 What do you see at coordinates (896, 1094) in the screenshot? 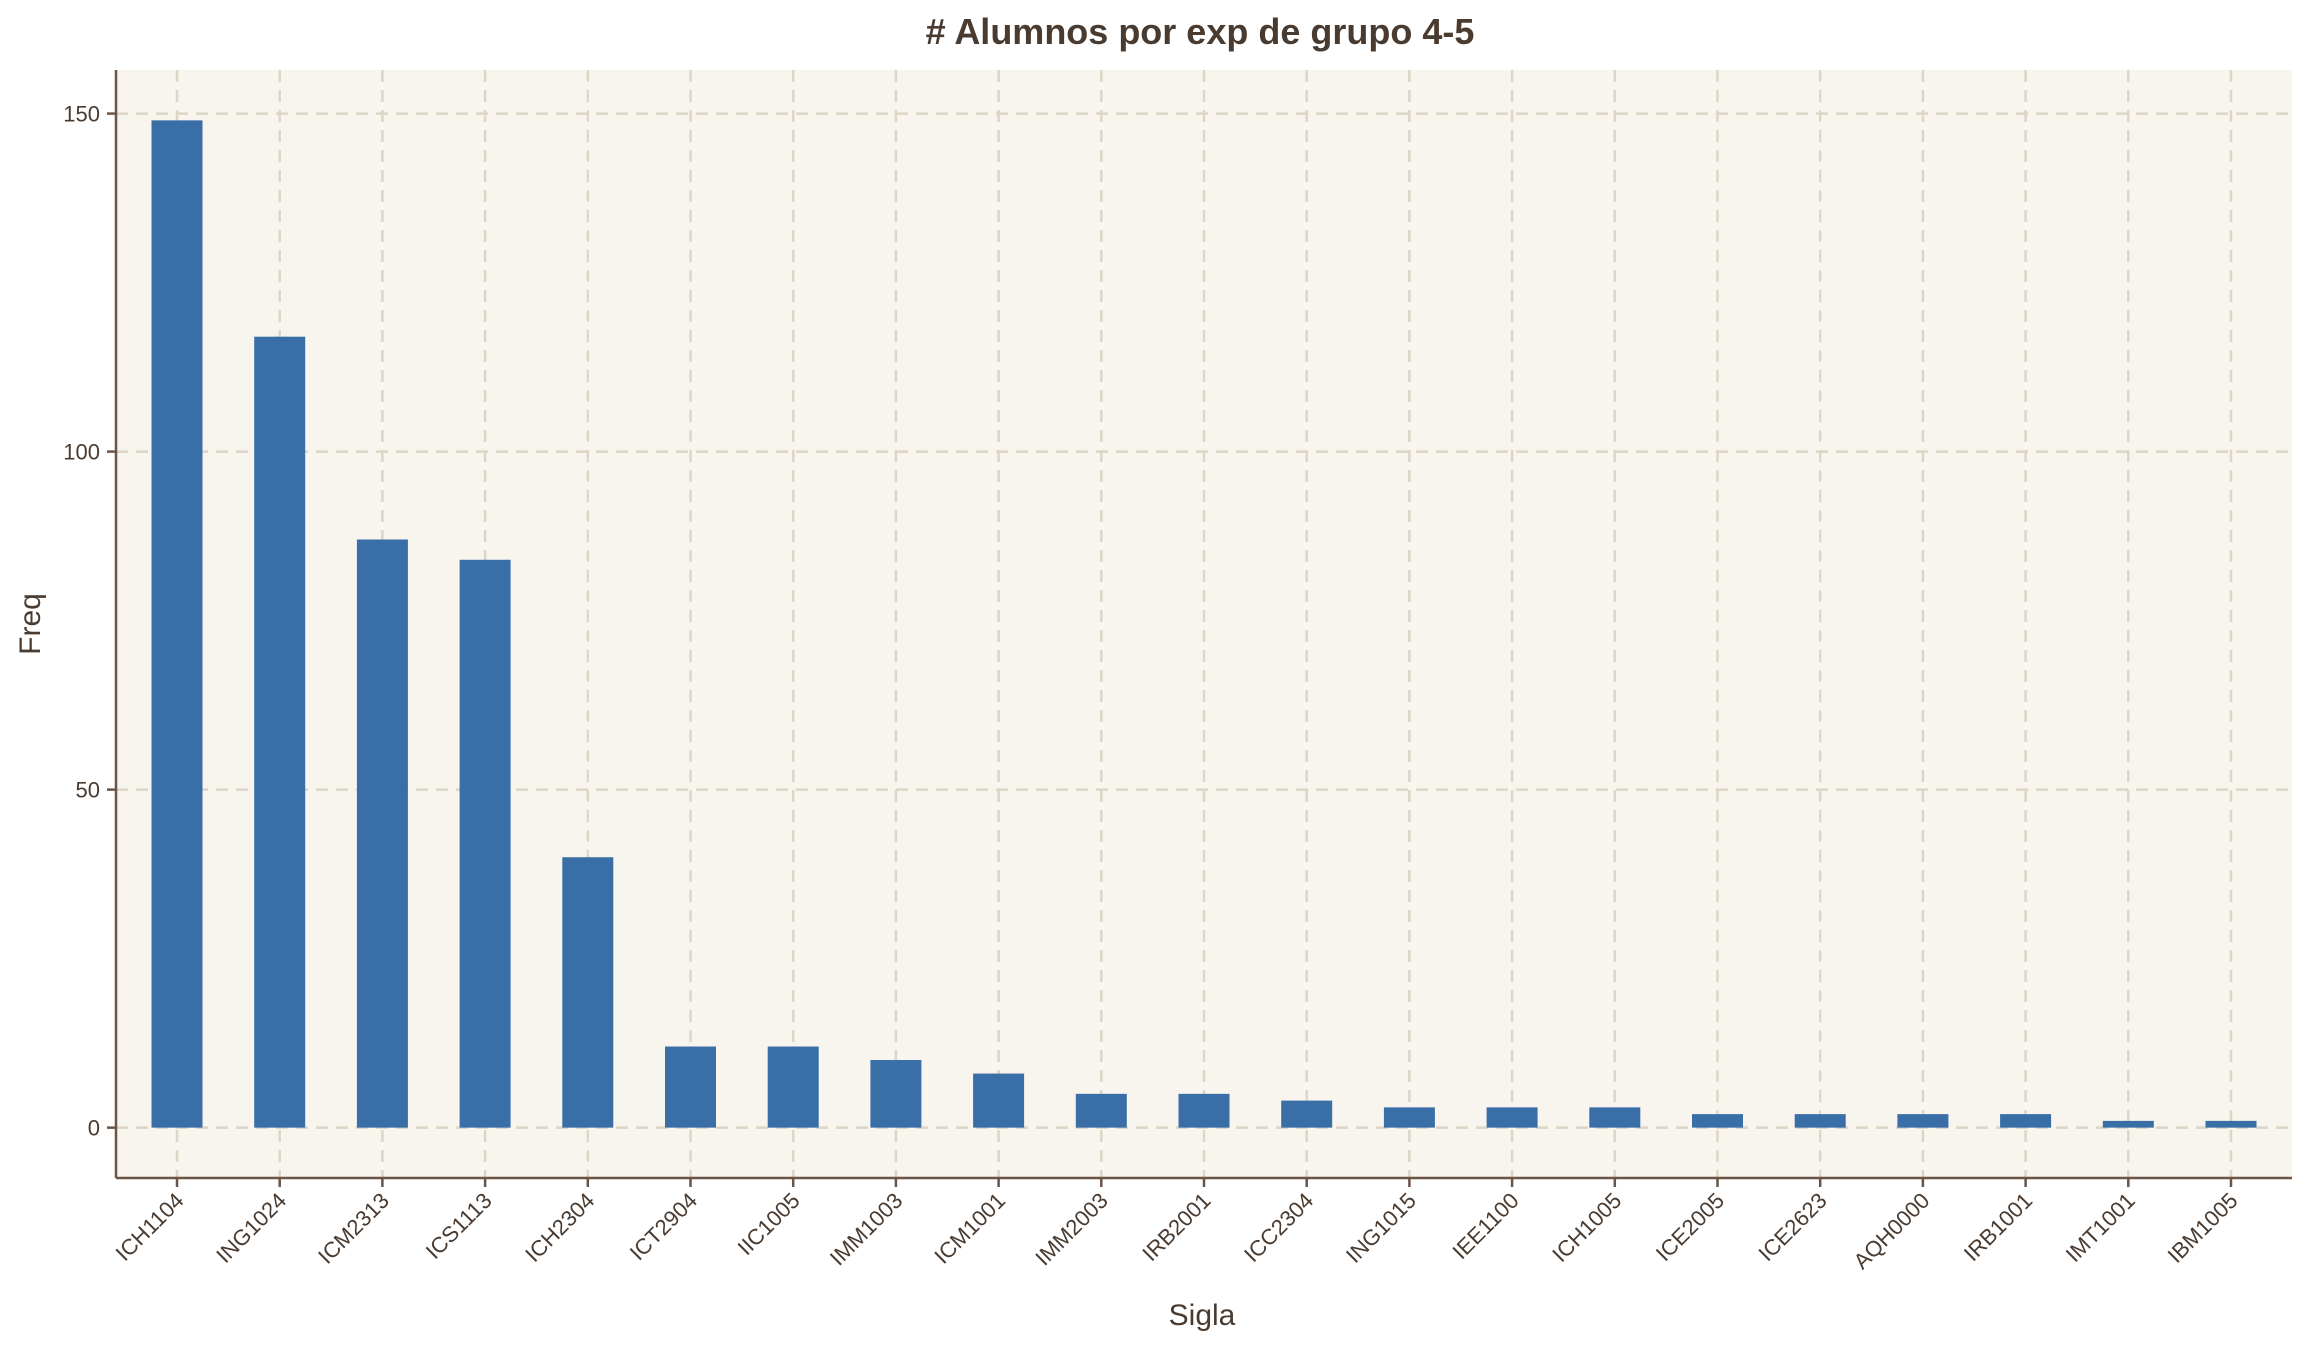
I see `bar-imm1003` at bounding box center [896, 1094].